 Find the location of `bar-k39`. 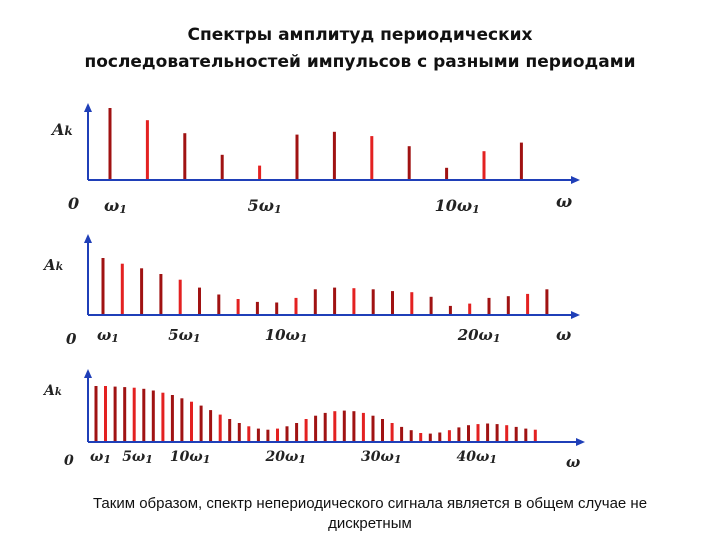

bar-k39 is located at coordinates (459, 434).